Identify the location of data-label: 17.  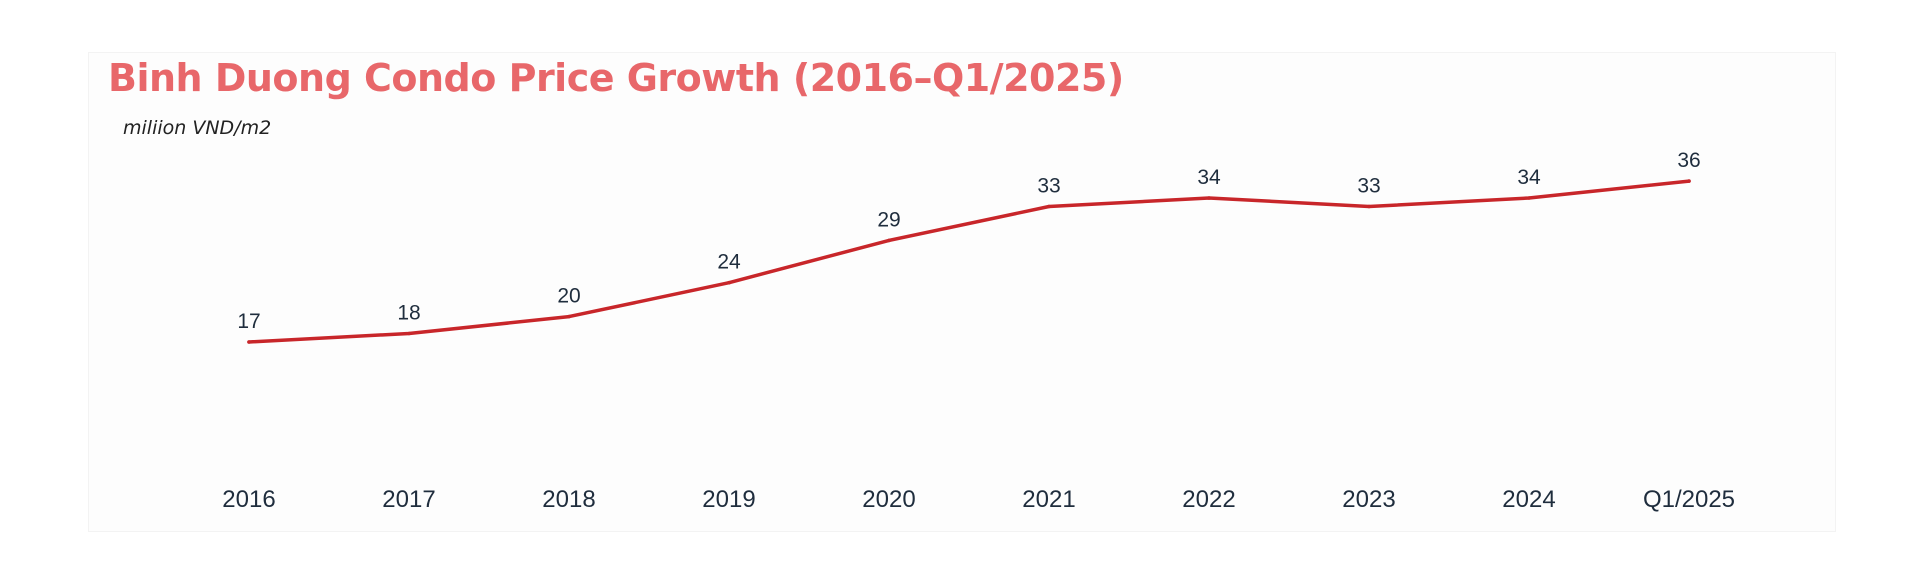
(248, 321).